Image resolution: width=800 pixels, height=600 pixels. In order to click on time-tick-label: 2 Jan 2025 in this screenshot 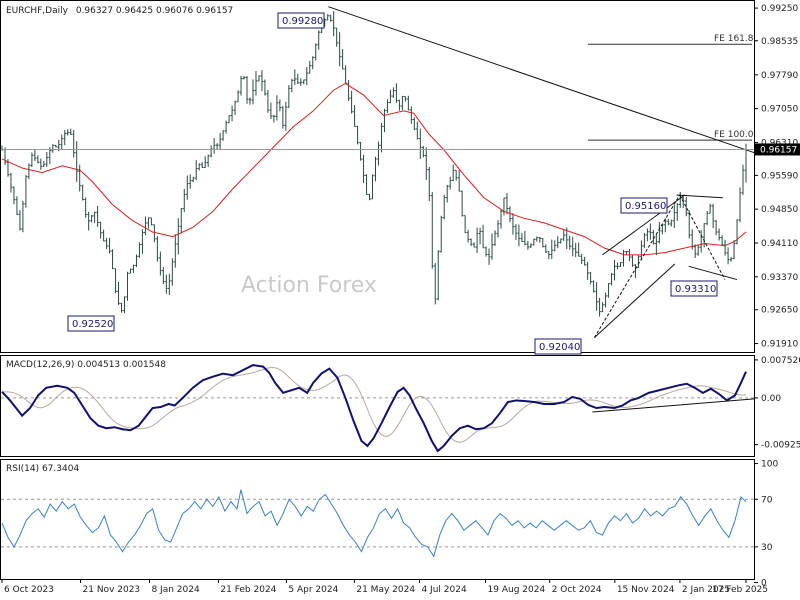, I will do `click(706, 590)`.